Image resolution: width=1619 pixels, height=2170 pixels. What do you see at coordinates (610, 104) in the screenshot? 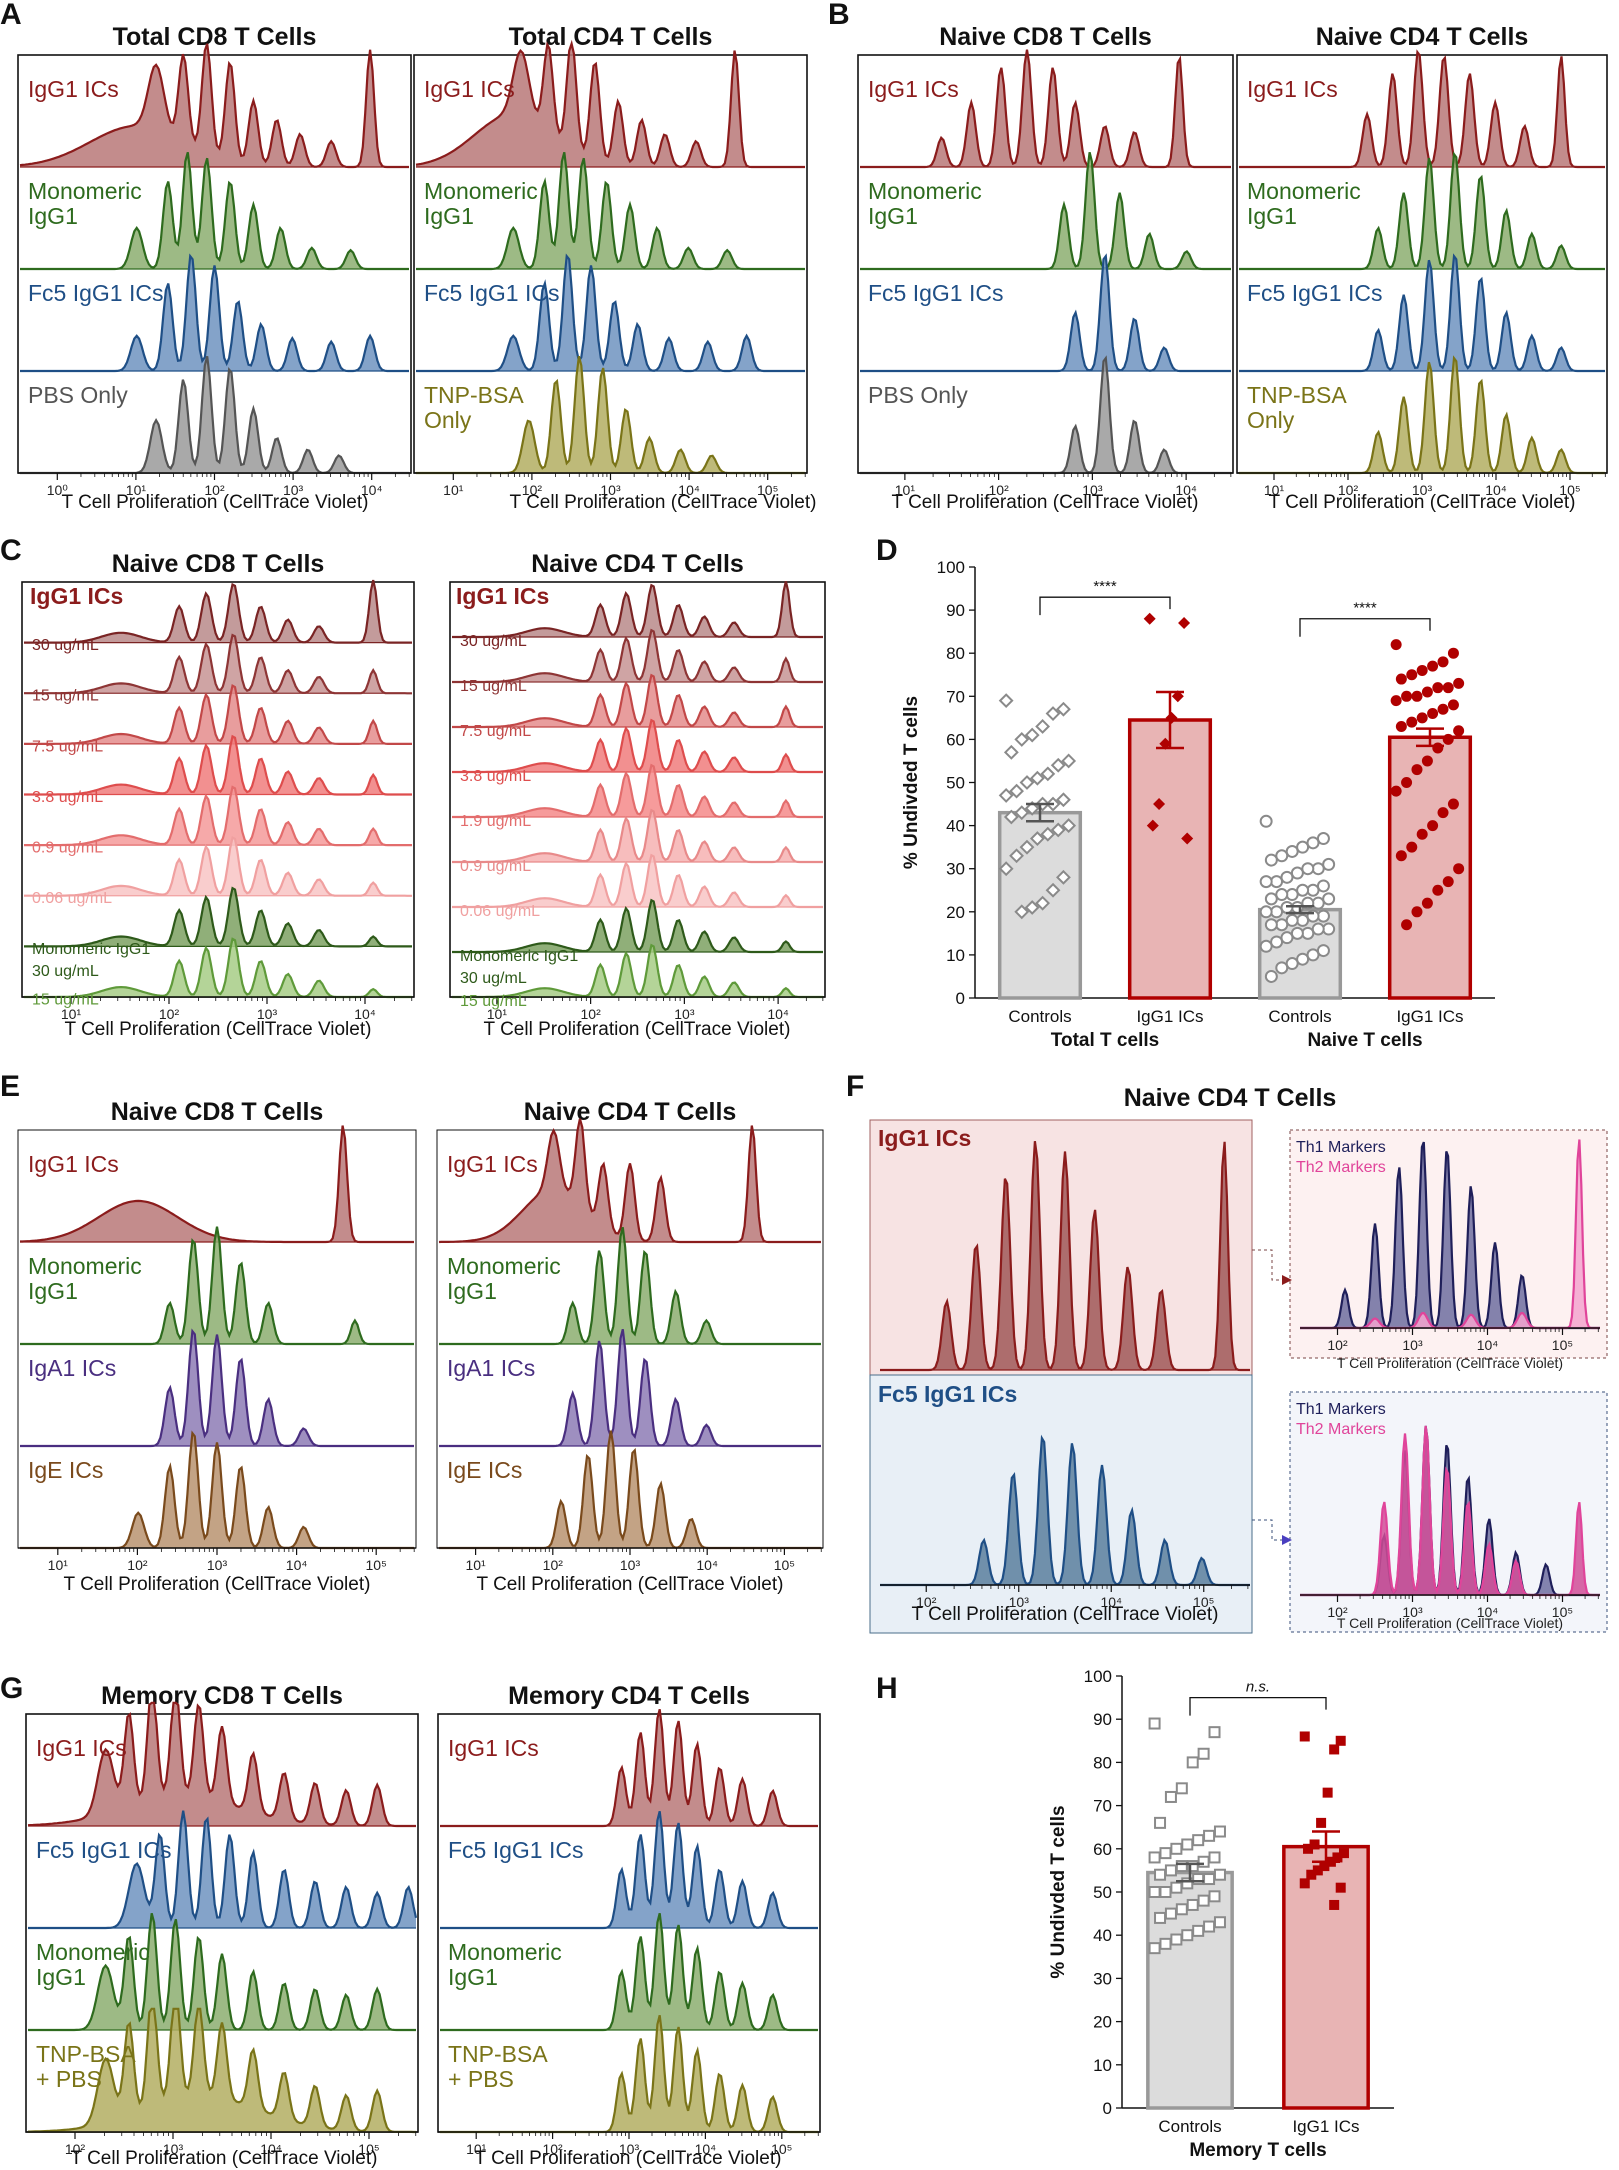
I see `panel-a-right-histogram-curve` at bounding box center [610, 104].